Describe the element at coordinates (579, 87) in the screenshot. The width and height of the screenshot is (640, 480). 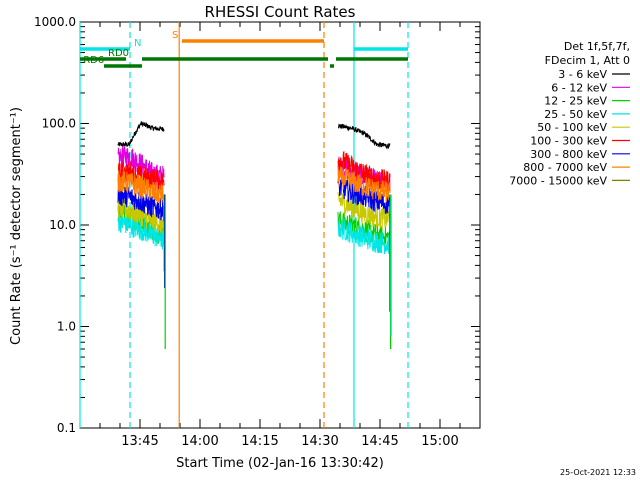
I see `legend-label: 6 - 12 keV` at that location.